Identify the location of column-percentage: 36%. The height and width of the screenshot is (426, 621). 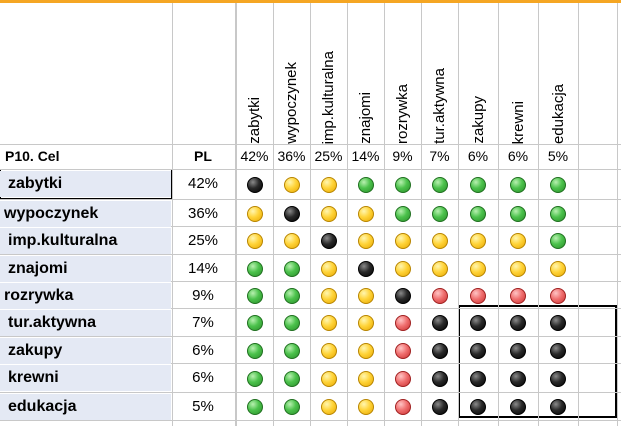
(291, 156).